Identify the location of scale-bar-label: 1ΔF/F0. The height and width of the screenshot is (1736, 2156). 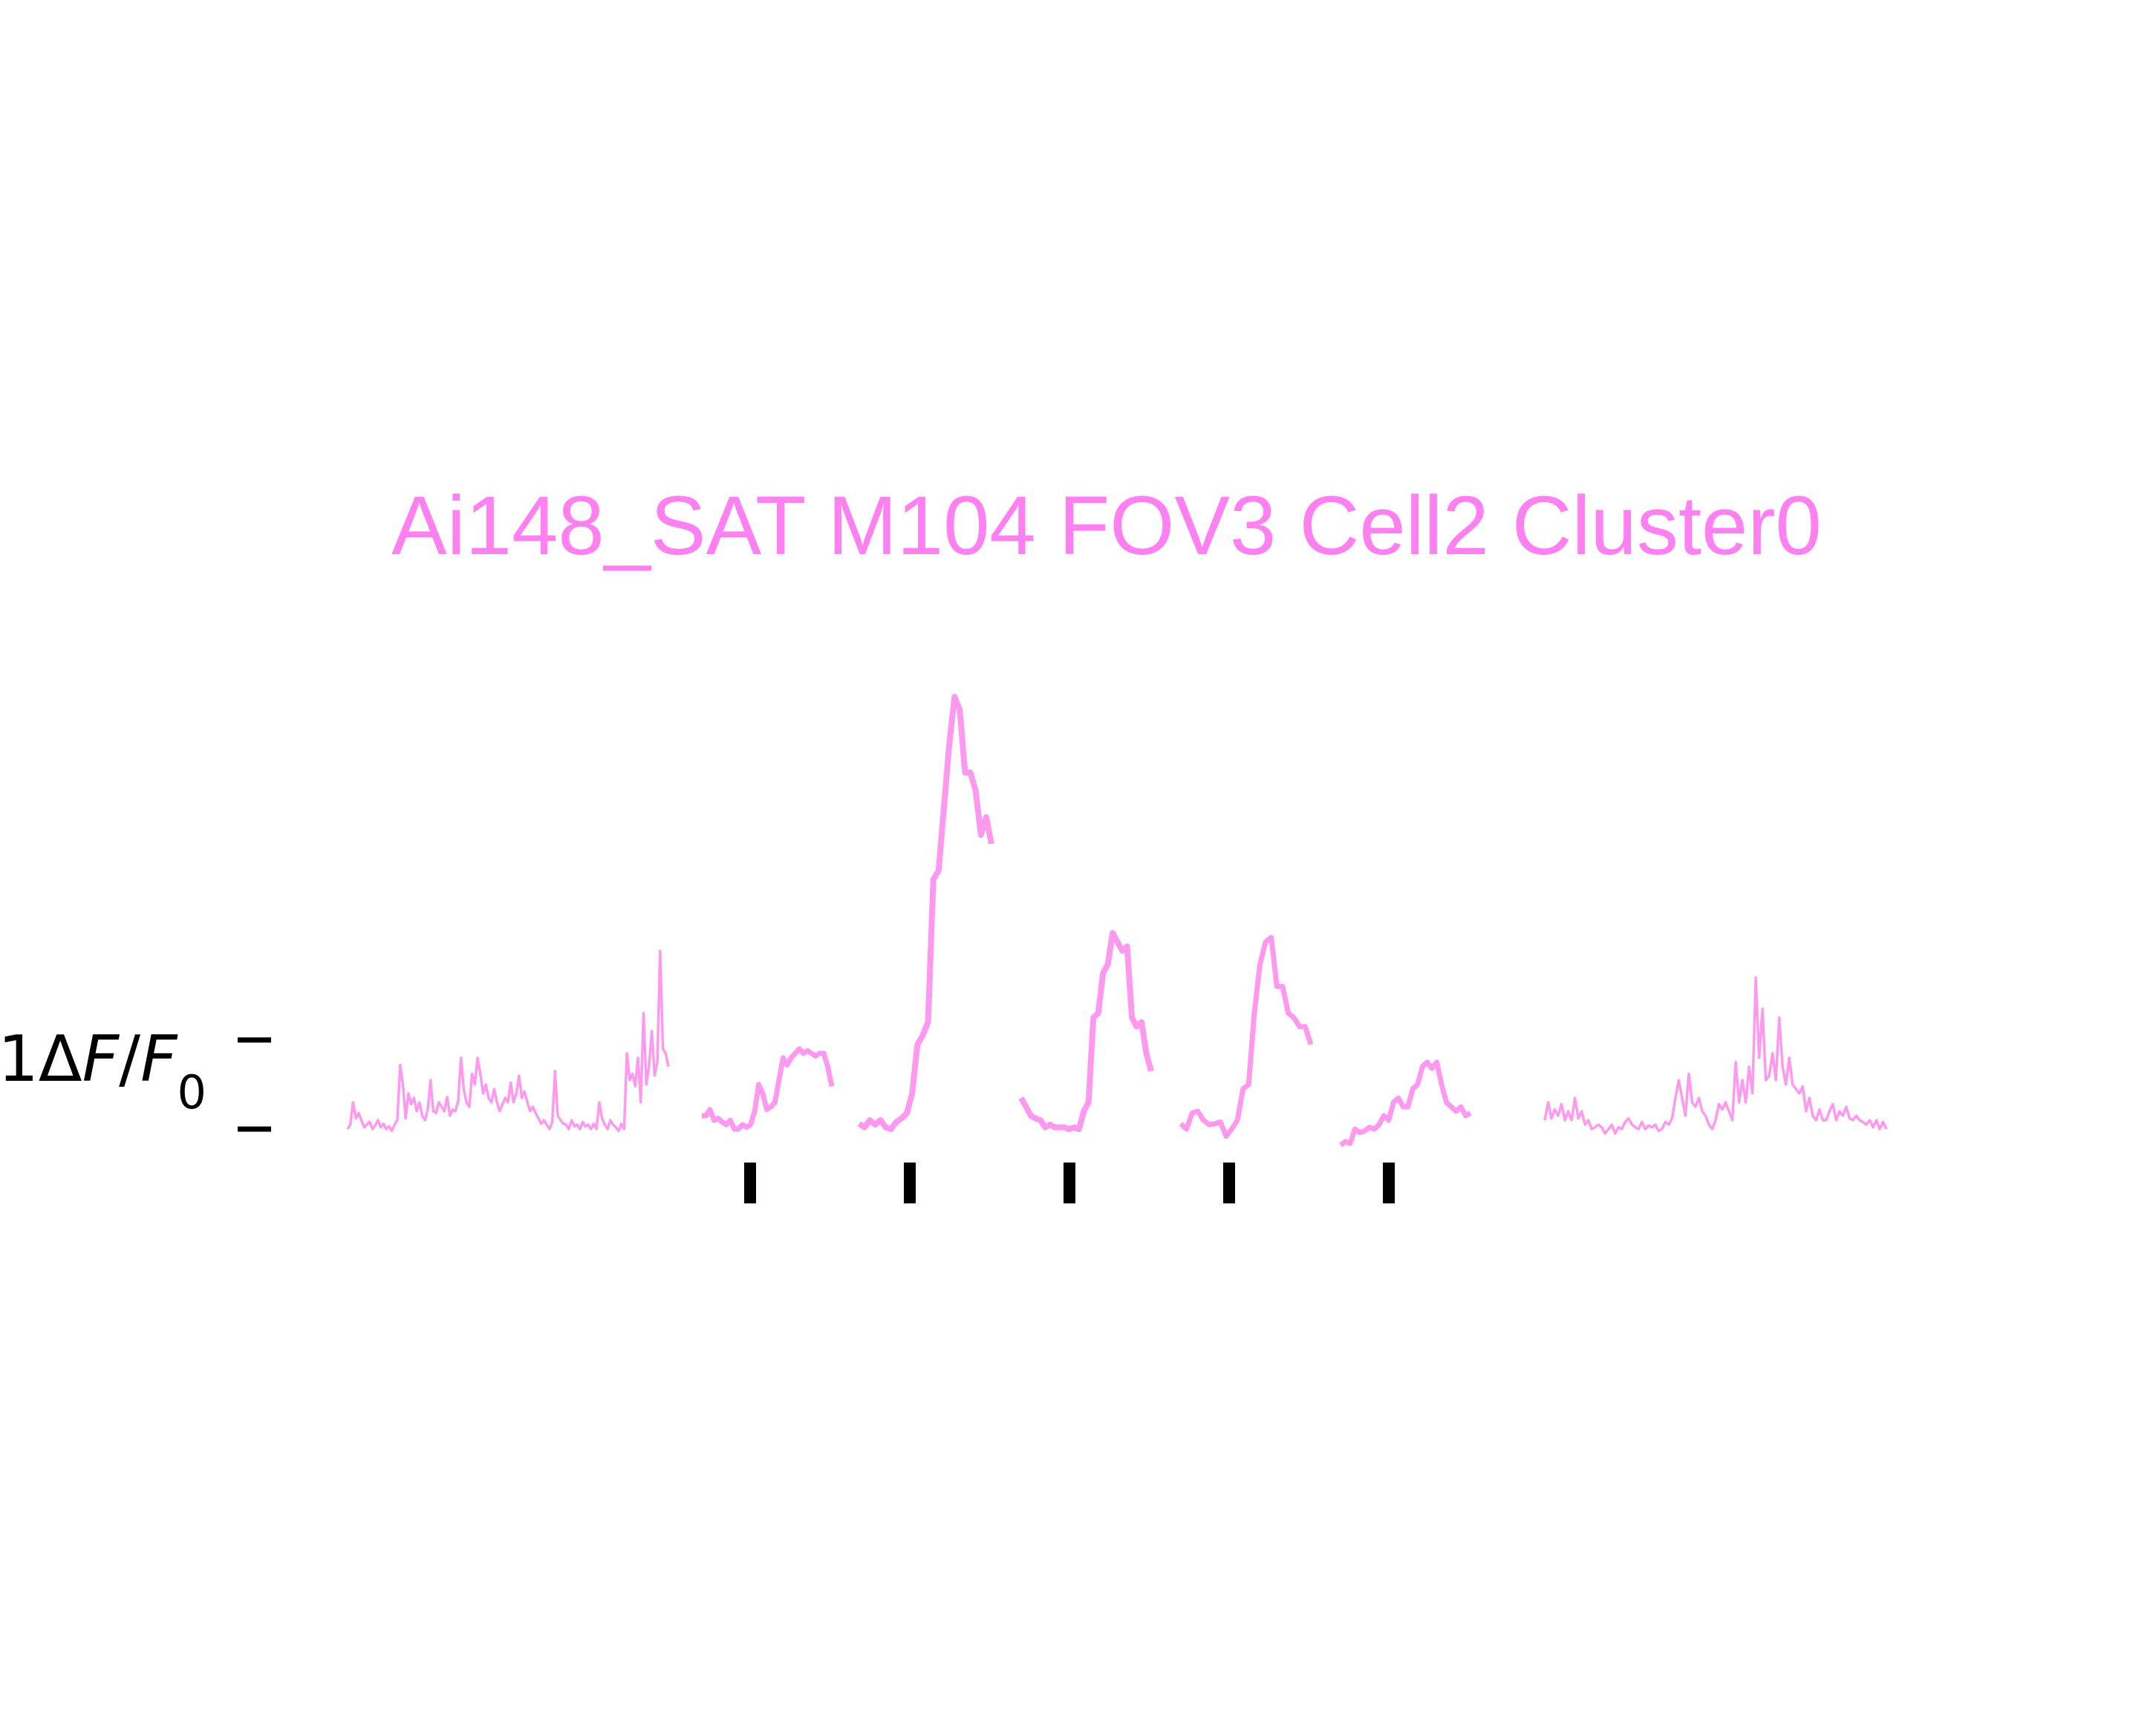
(103, 1070).